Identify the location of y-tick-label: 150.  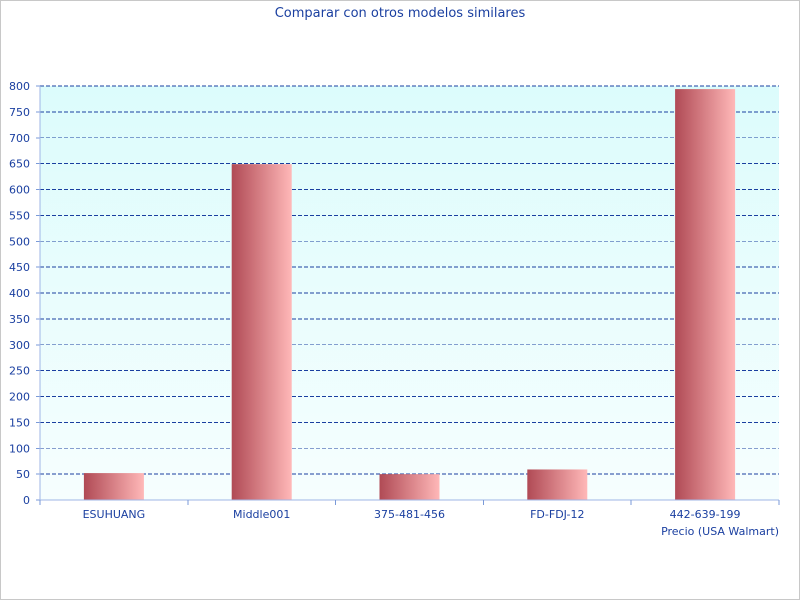
(19, 422).